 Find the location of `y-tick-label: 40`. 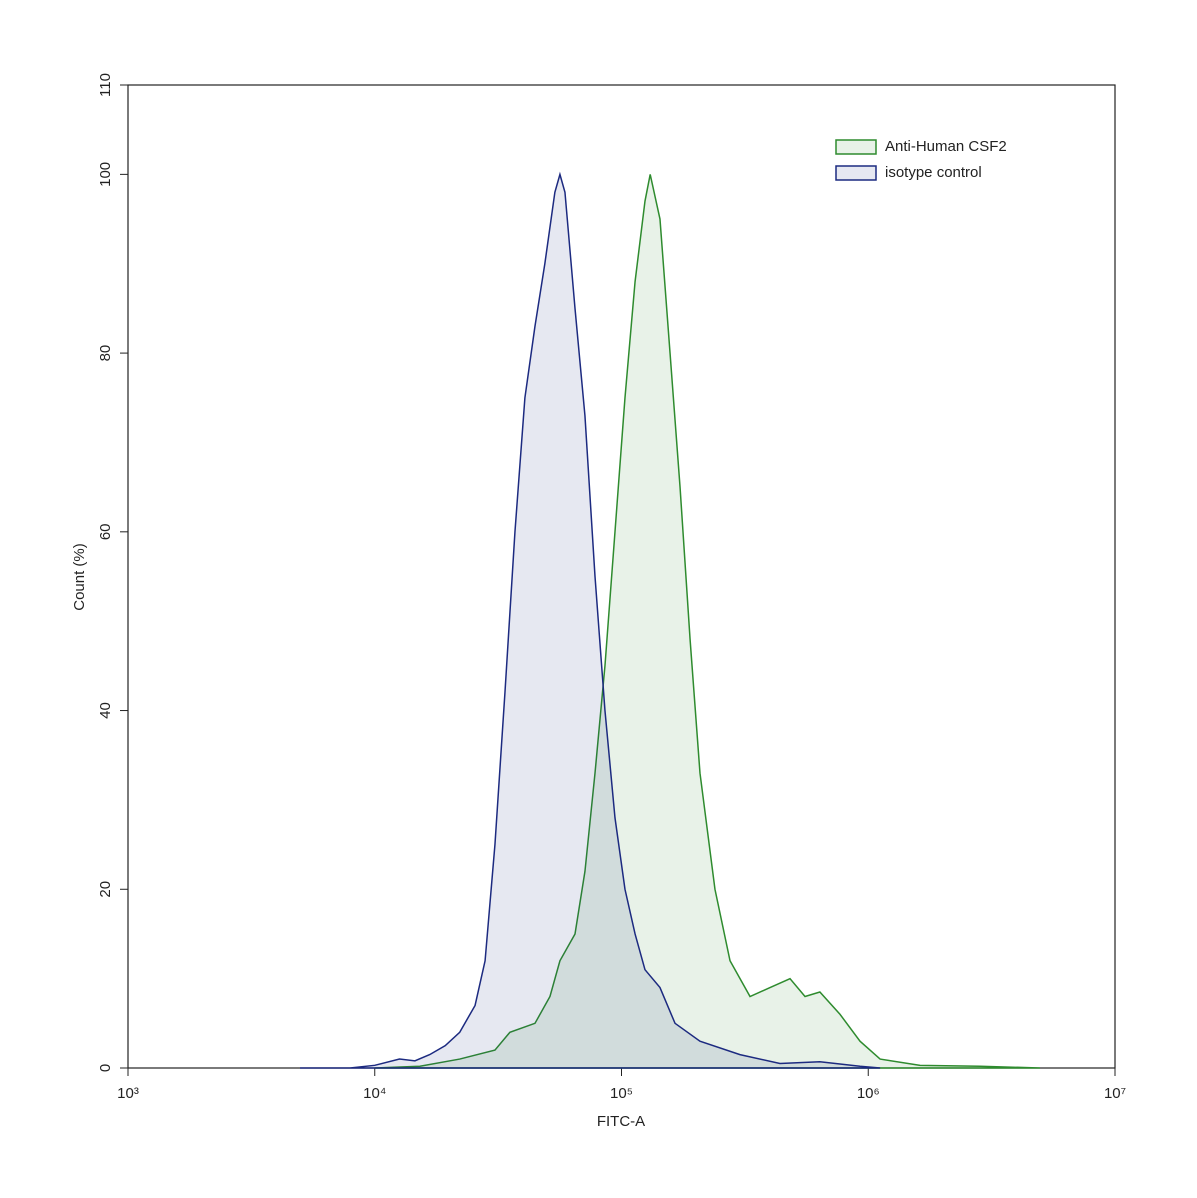

y-tick-label: 40 is located at coordinates (105, 710).